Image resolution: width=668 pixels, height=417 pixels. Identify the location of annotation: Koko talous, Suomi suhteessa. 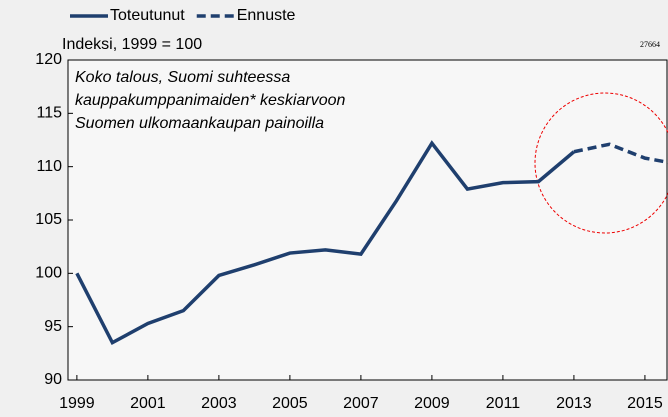
(182, 77).